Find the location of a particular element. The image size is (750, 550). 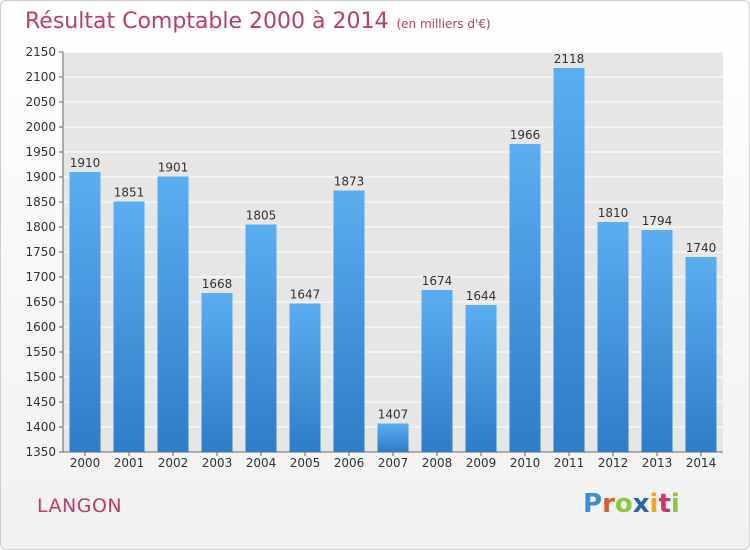

x-tick-label: 2008 is located at coordinates (437, 463).